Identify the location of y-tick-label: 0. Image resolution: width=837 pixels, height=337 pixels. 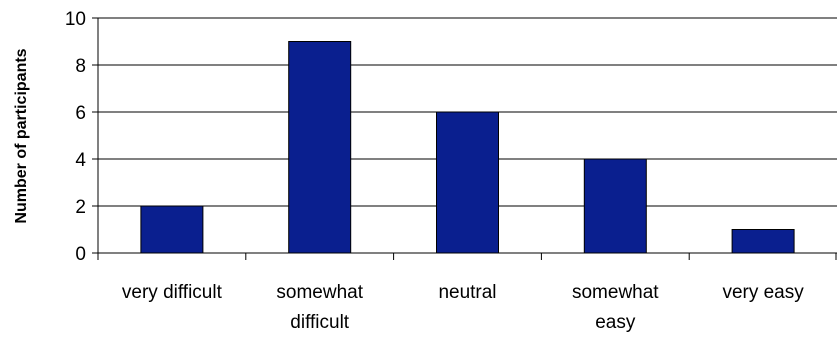
(80, 254).